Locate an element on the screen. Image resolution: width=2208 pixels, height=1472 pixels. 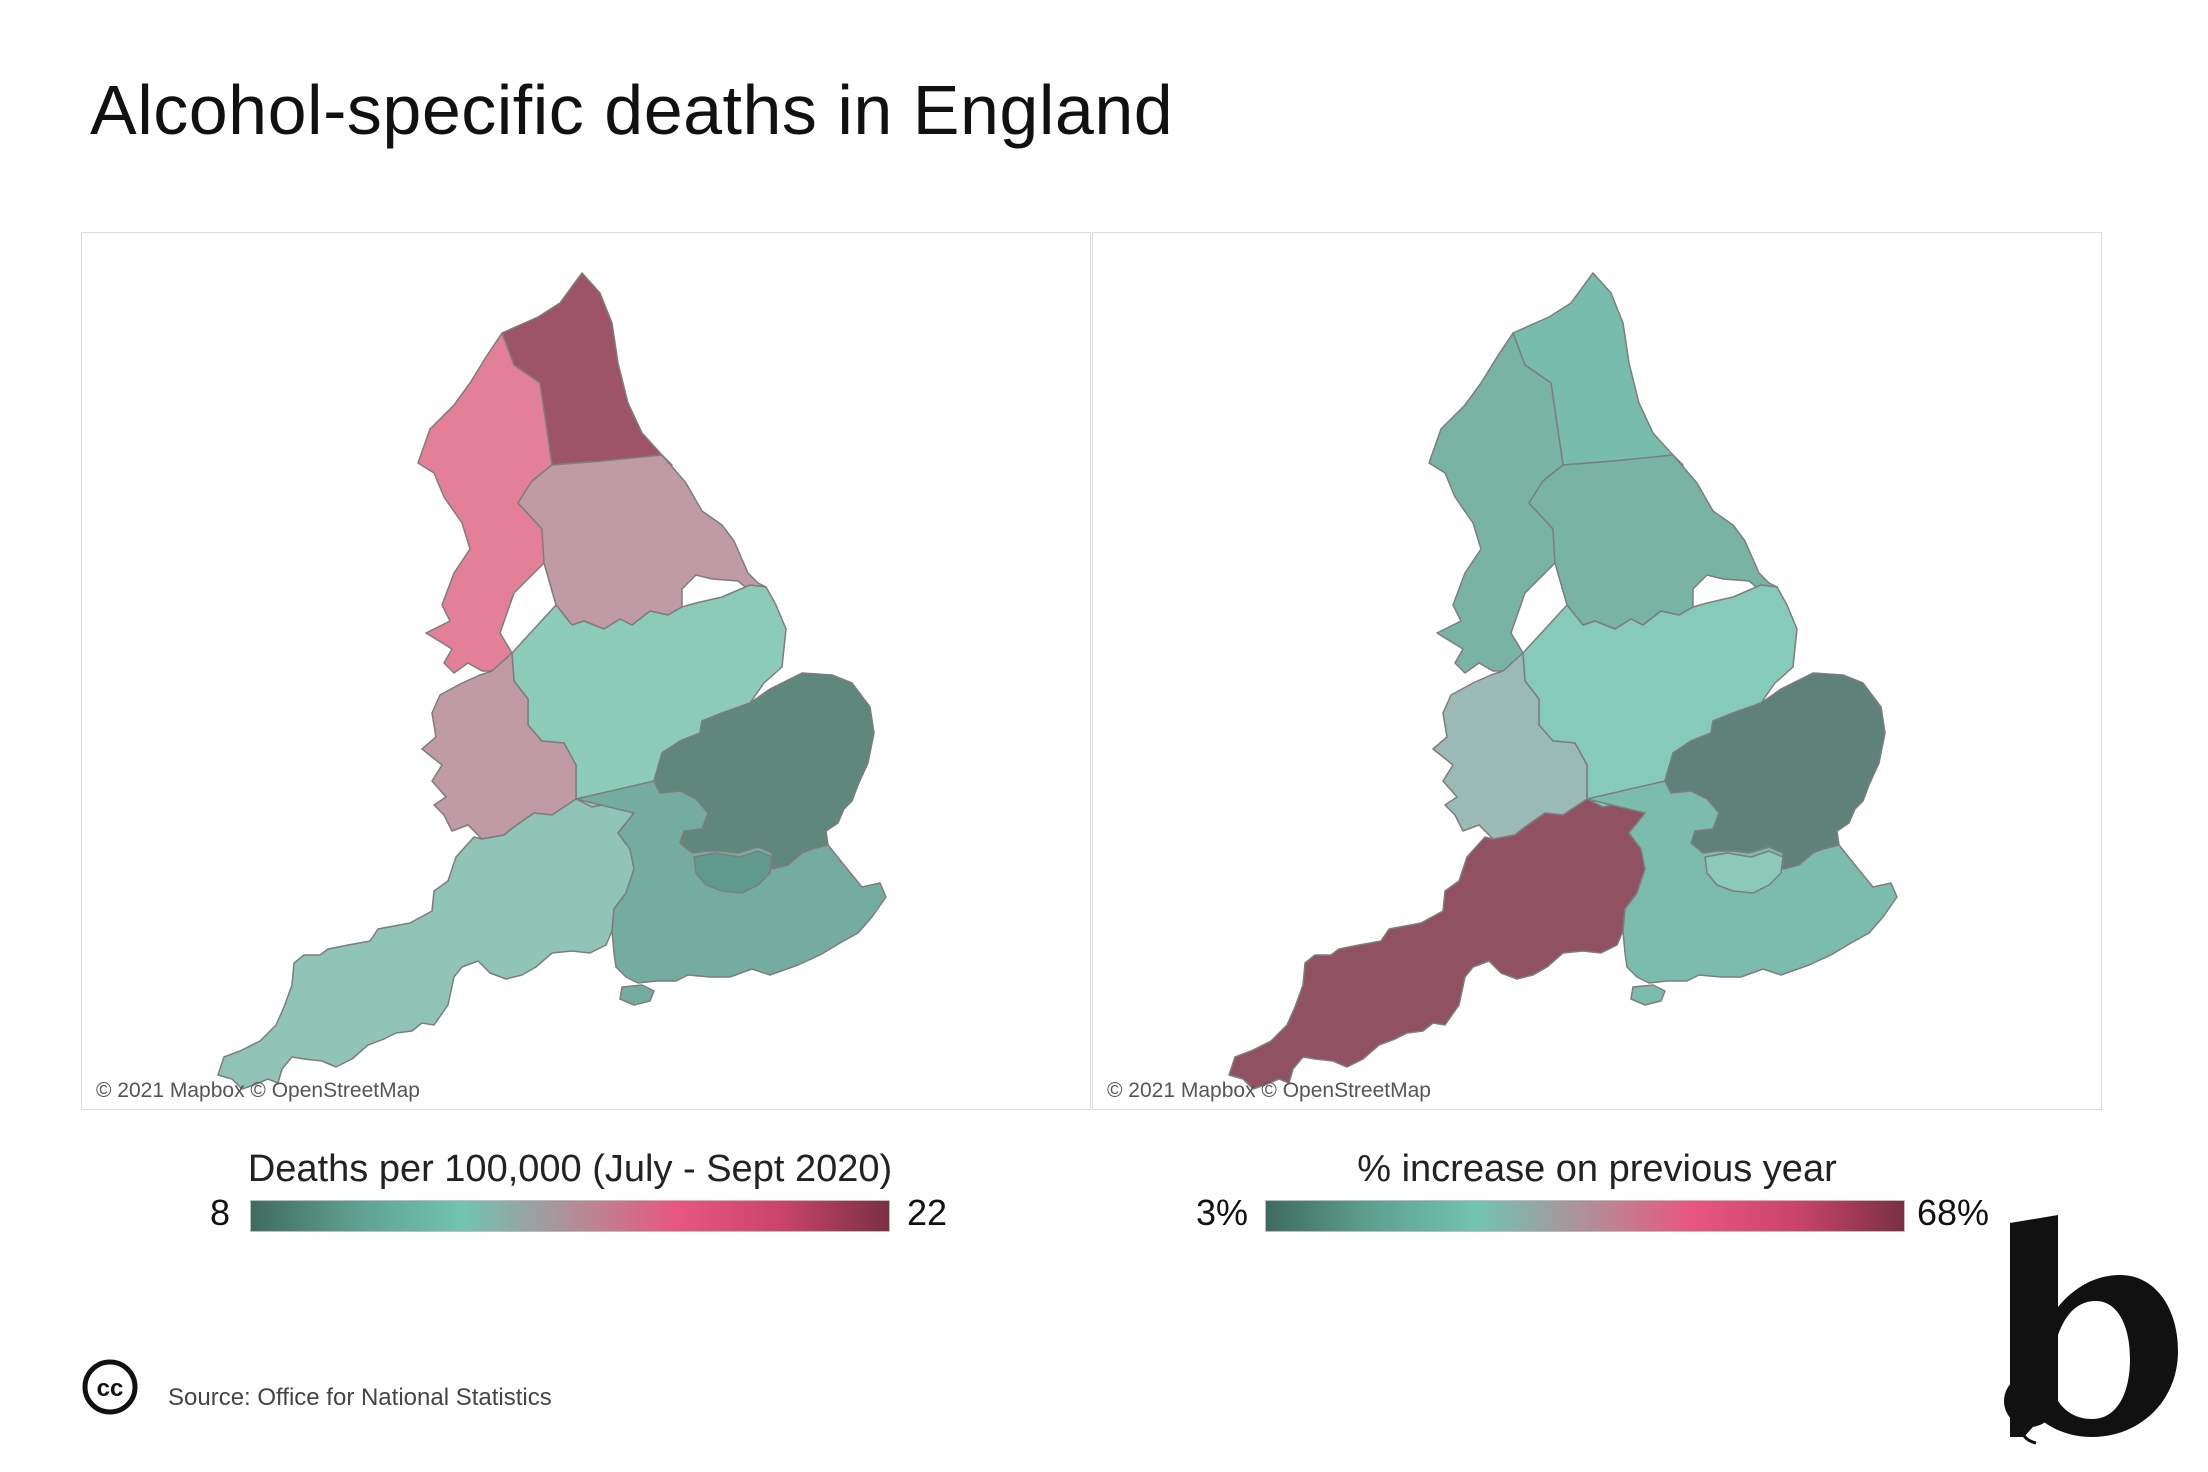
legend-ramp-increase is located at coordinates (1585, 1216).